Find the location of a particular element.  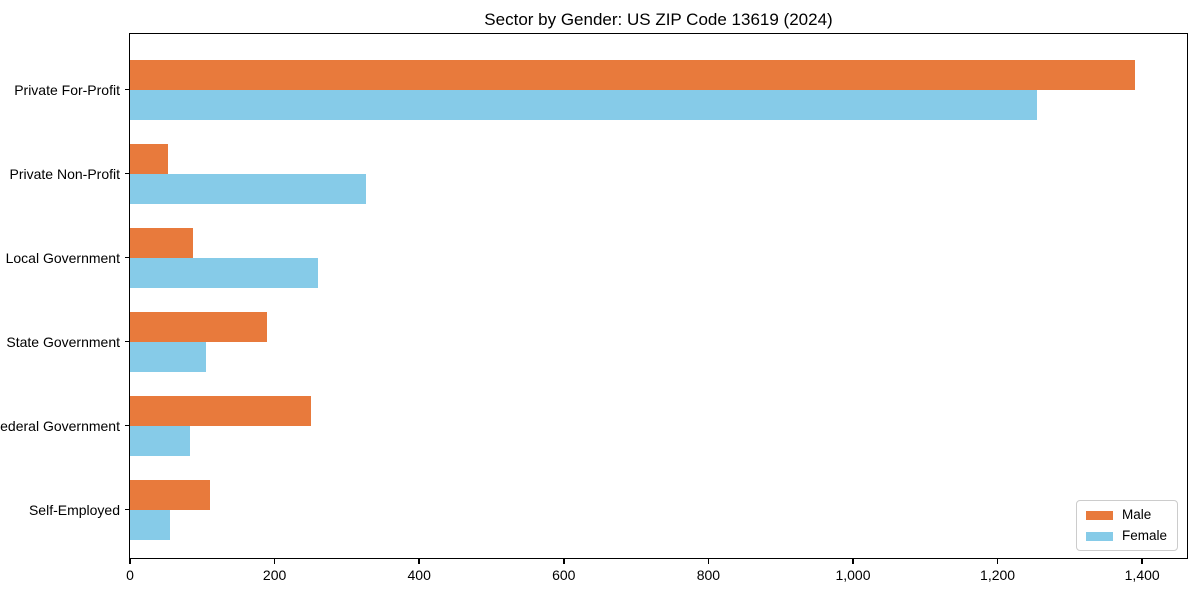

x-axis-label: 600 is located at coordinates (564, 575).